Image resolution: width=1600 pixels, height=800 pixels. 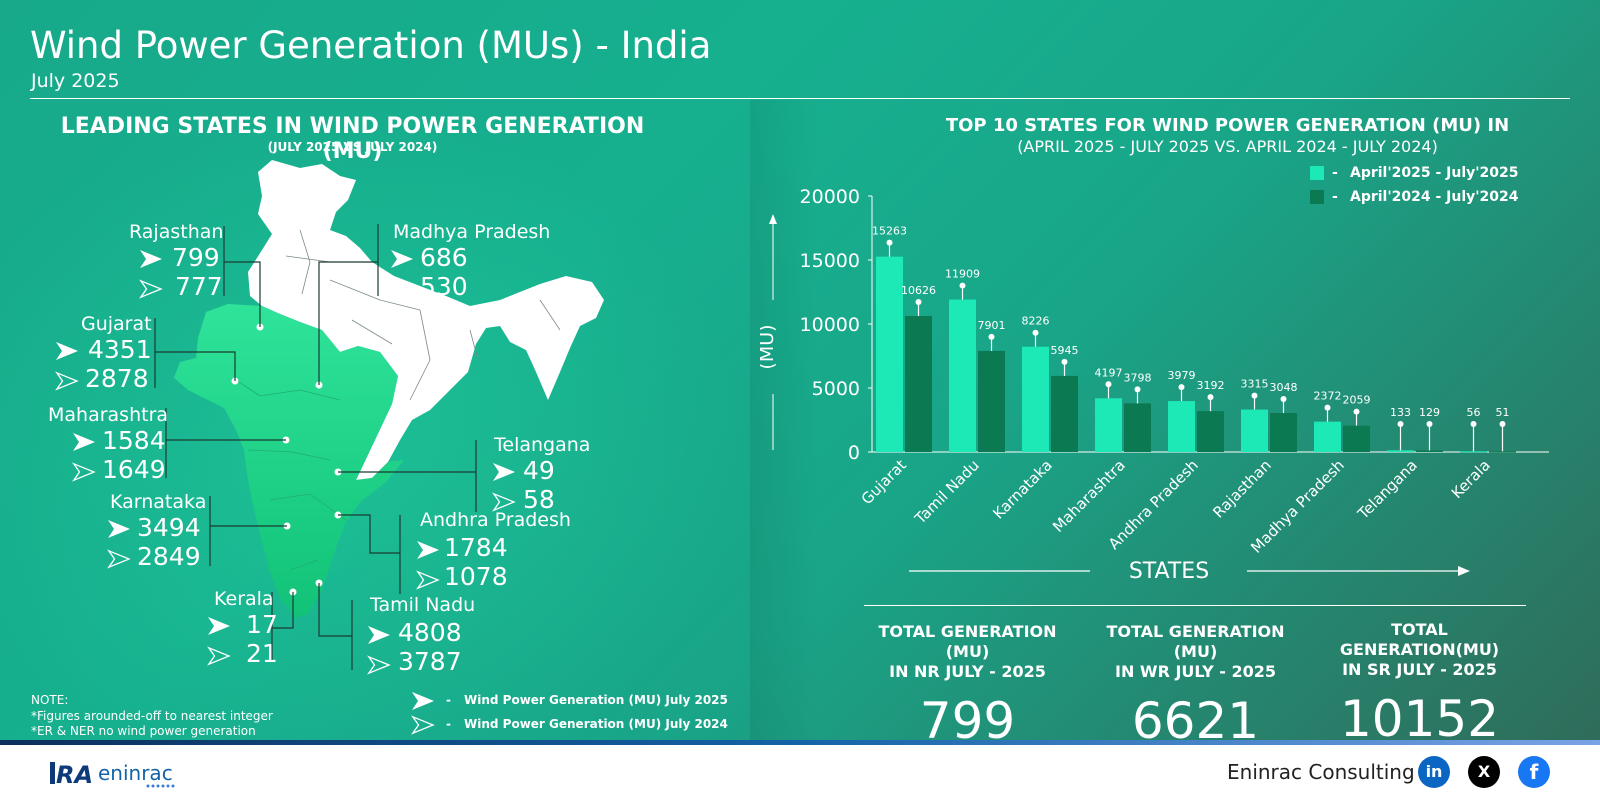 What do you see at coordinates (962, 274) in the screenshot?
I see `data-label: 11909` at bounding box center [962, 274].